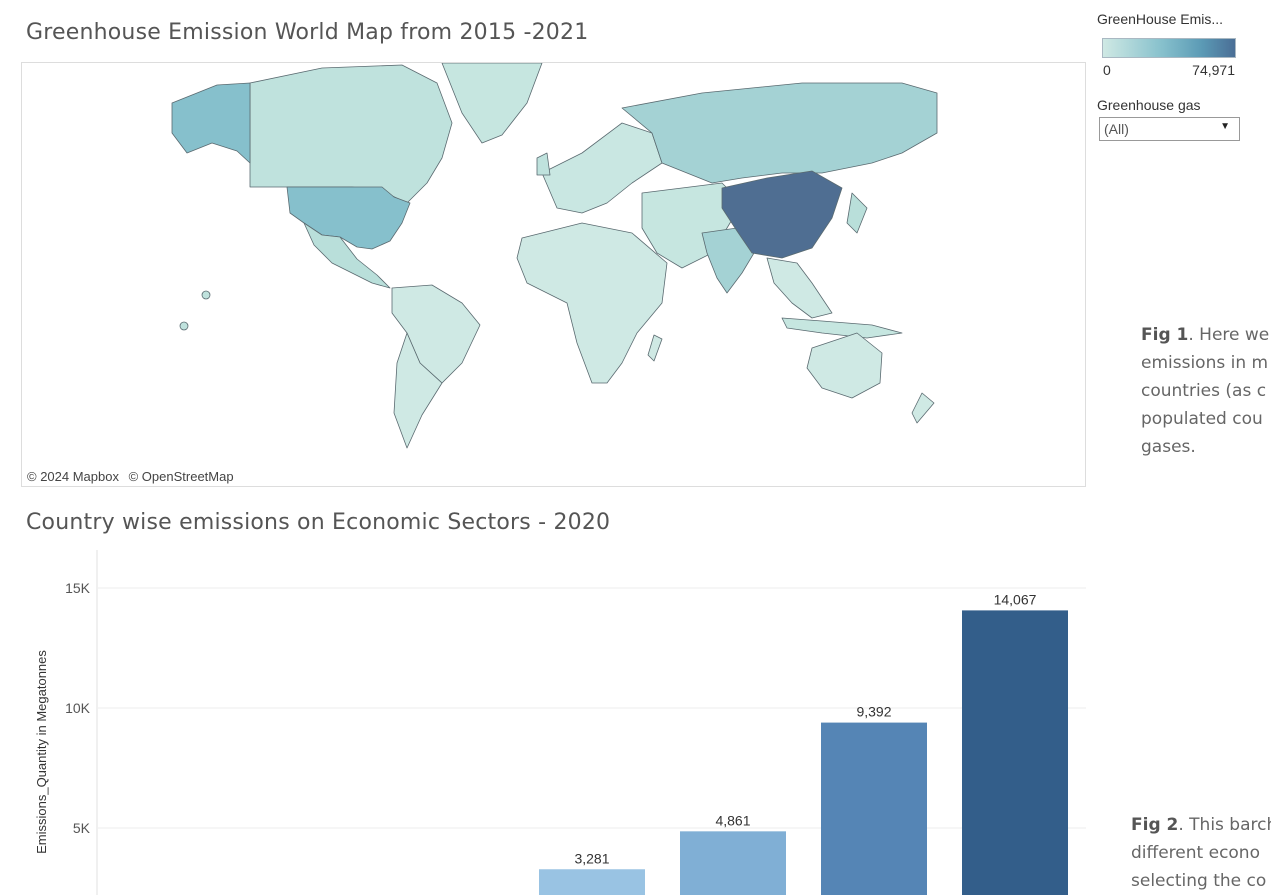  Describe the element at coordinates (351, 134) in the screenshot. I see `country-canada` at that location.